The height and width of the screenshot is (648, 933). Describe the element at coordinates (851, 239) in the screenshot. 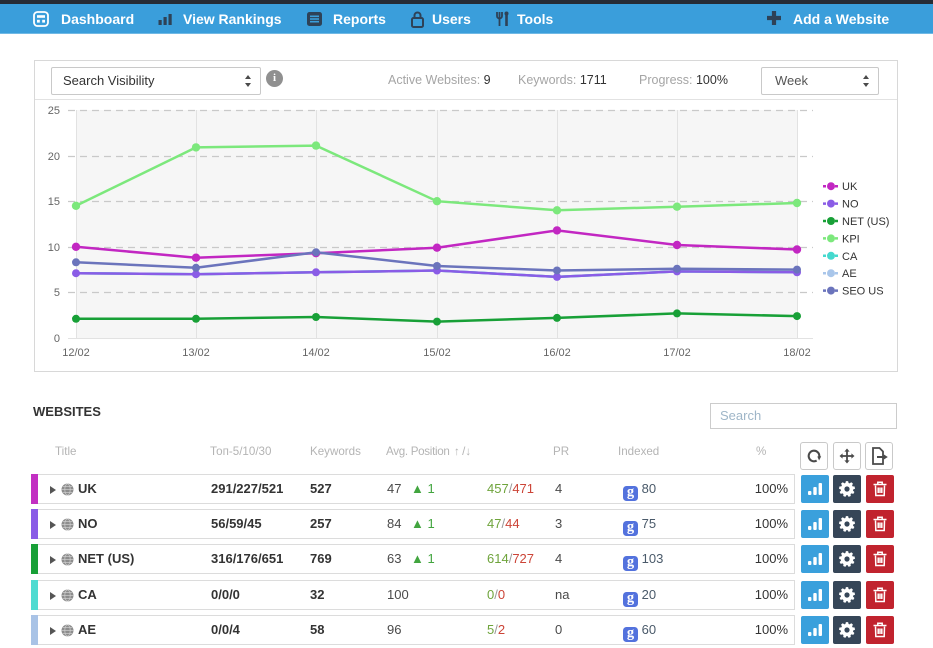

I see `svg-text: KPI` at that location.